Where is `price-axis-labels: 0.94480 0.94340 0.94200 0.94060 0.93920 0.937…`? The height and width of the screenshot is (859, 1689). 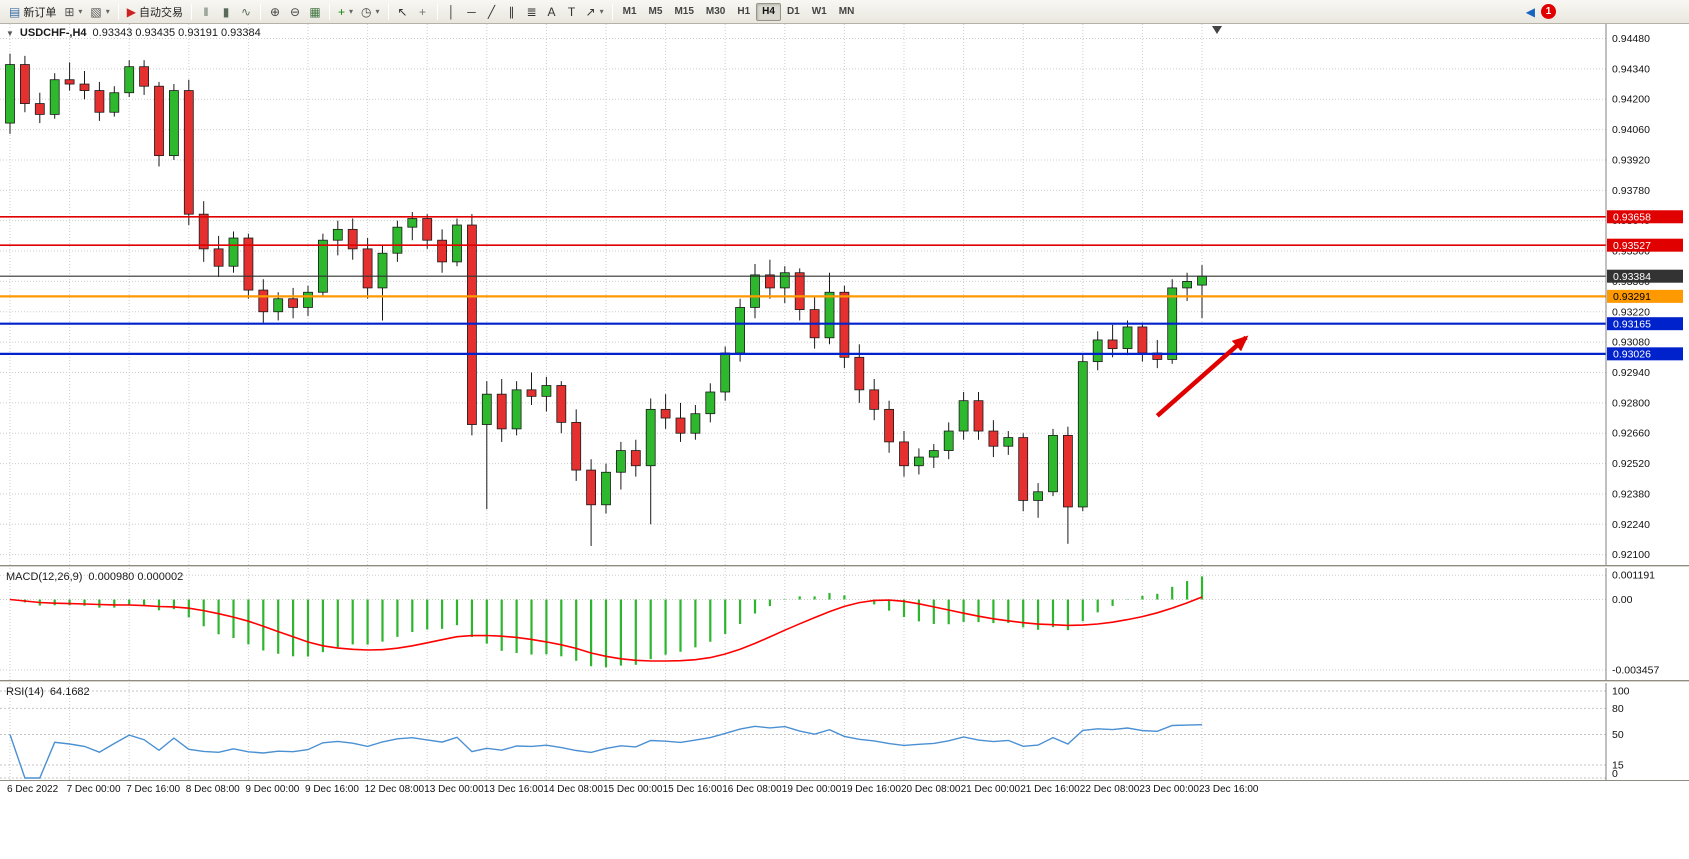
price-axis-labels: 0.94480 0.94340 0.94200 0.94060 0.93920 0.937… is located at coordinates (1631, 297).